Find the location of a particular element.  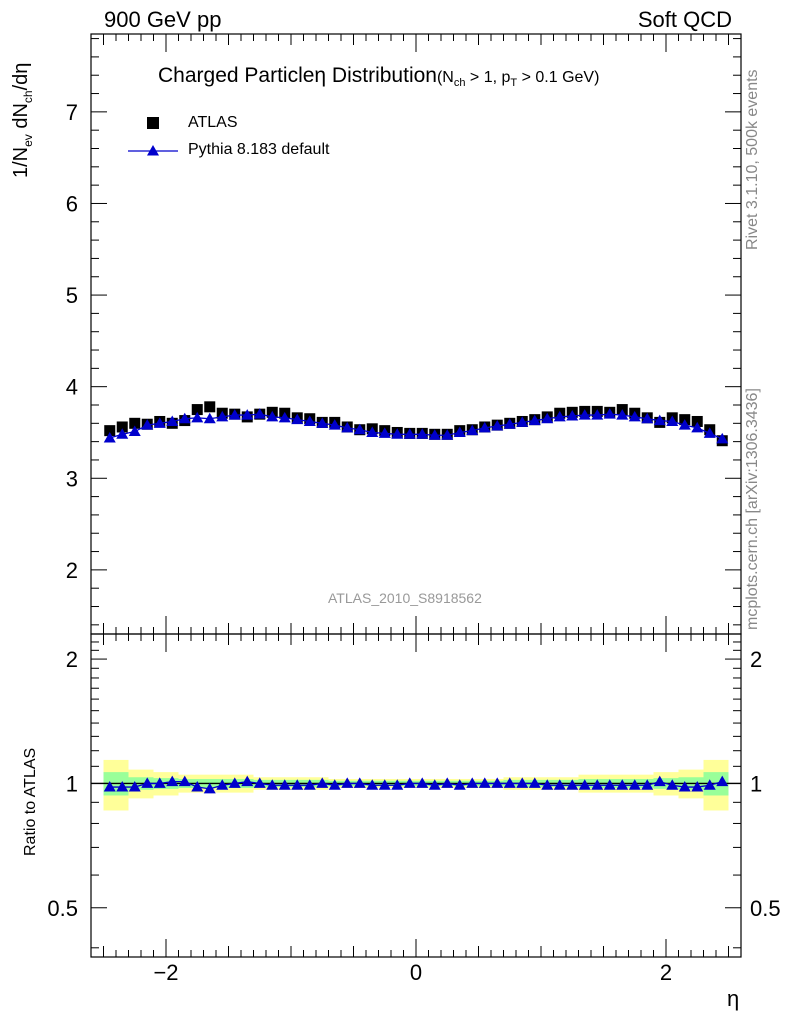

legend-marks is located at coordinates (153, 136).